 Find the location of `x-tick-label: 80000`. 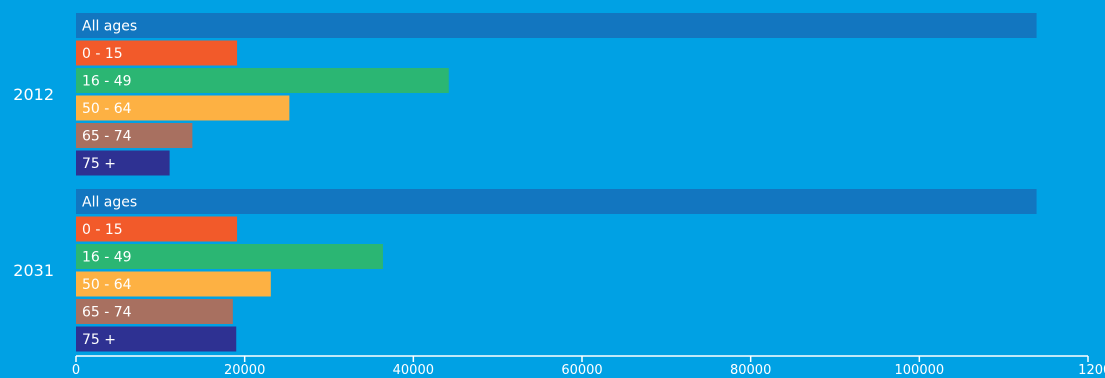

x-tick-label: 80000 is located at coordinates (750, 370).